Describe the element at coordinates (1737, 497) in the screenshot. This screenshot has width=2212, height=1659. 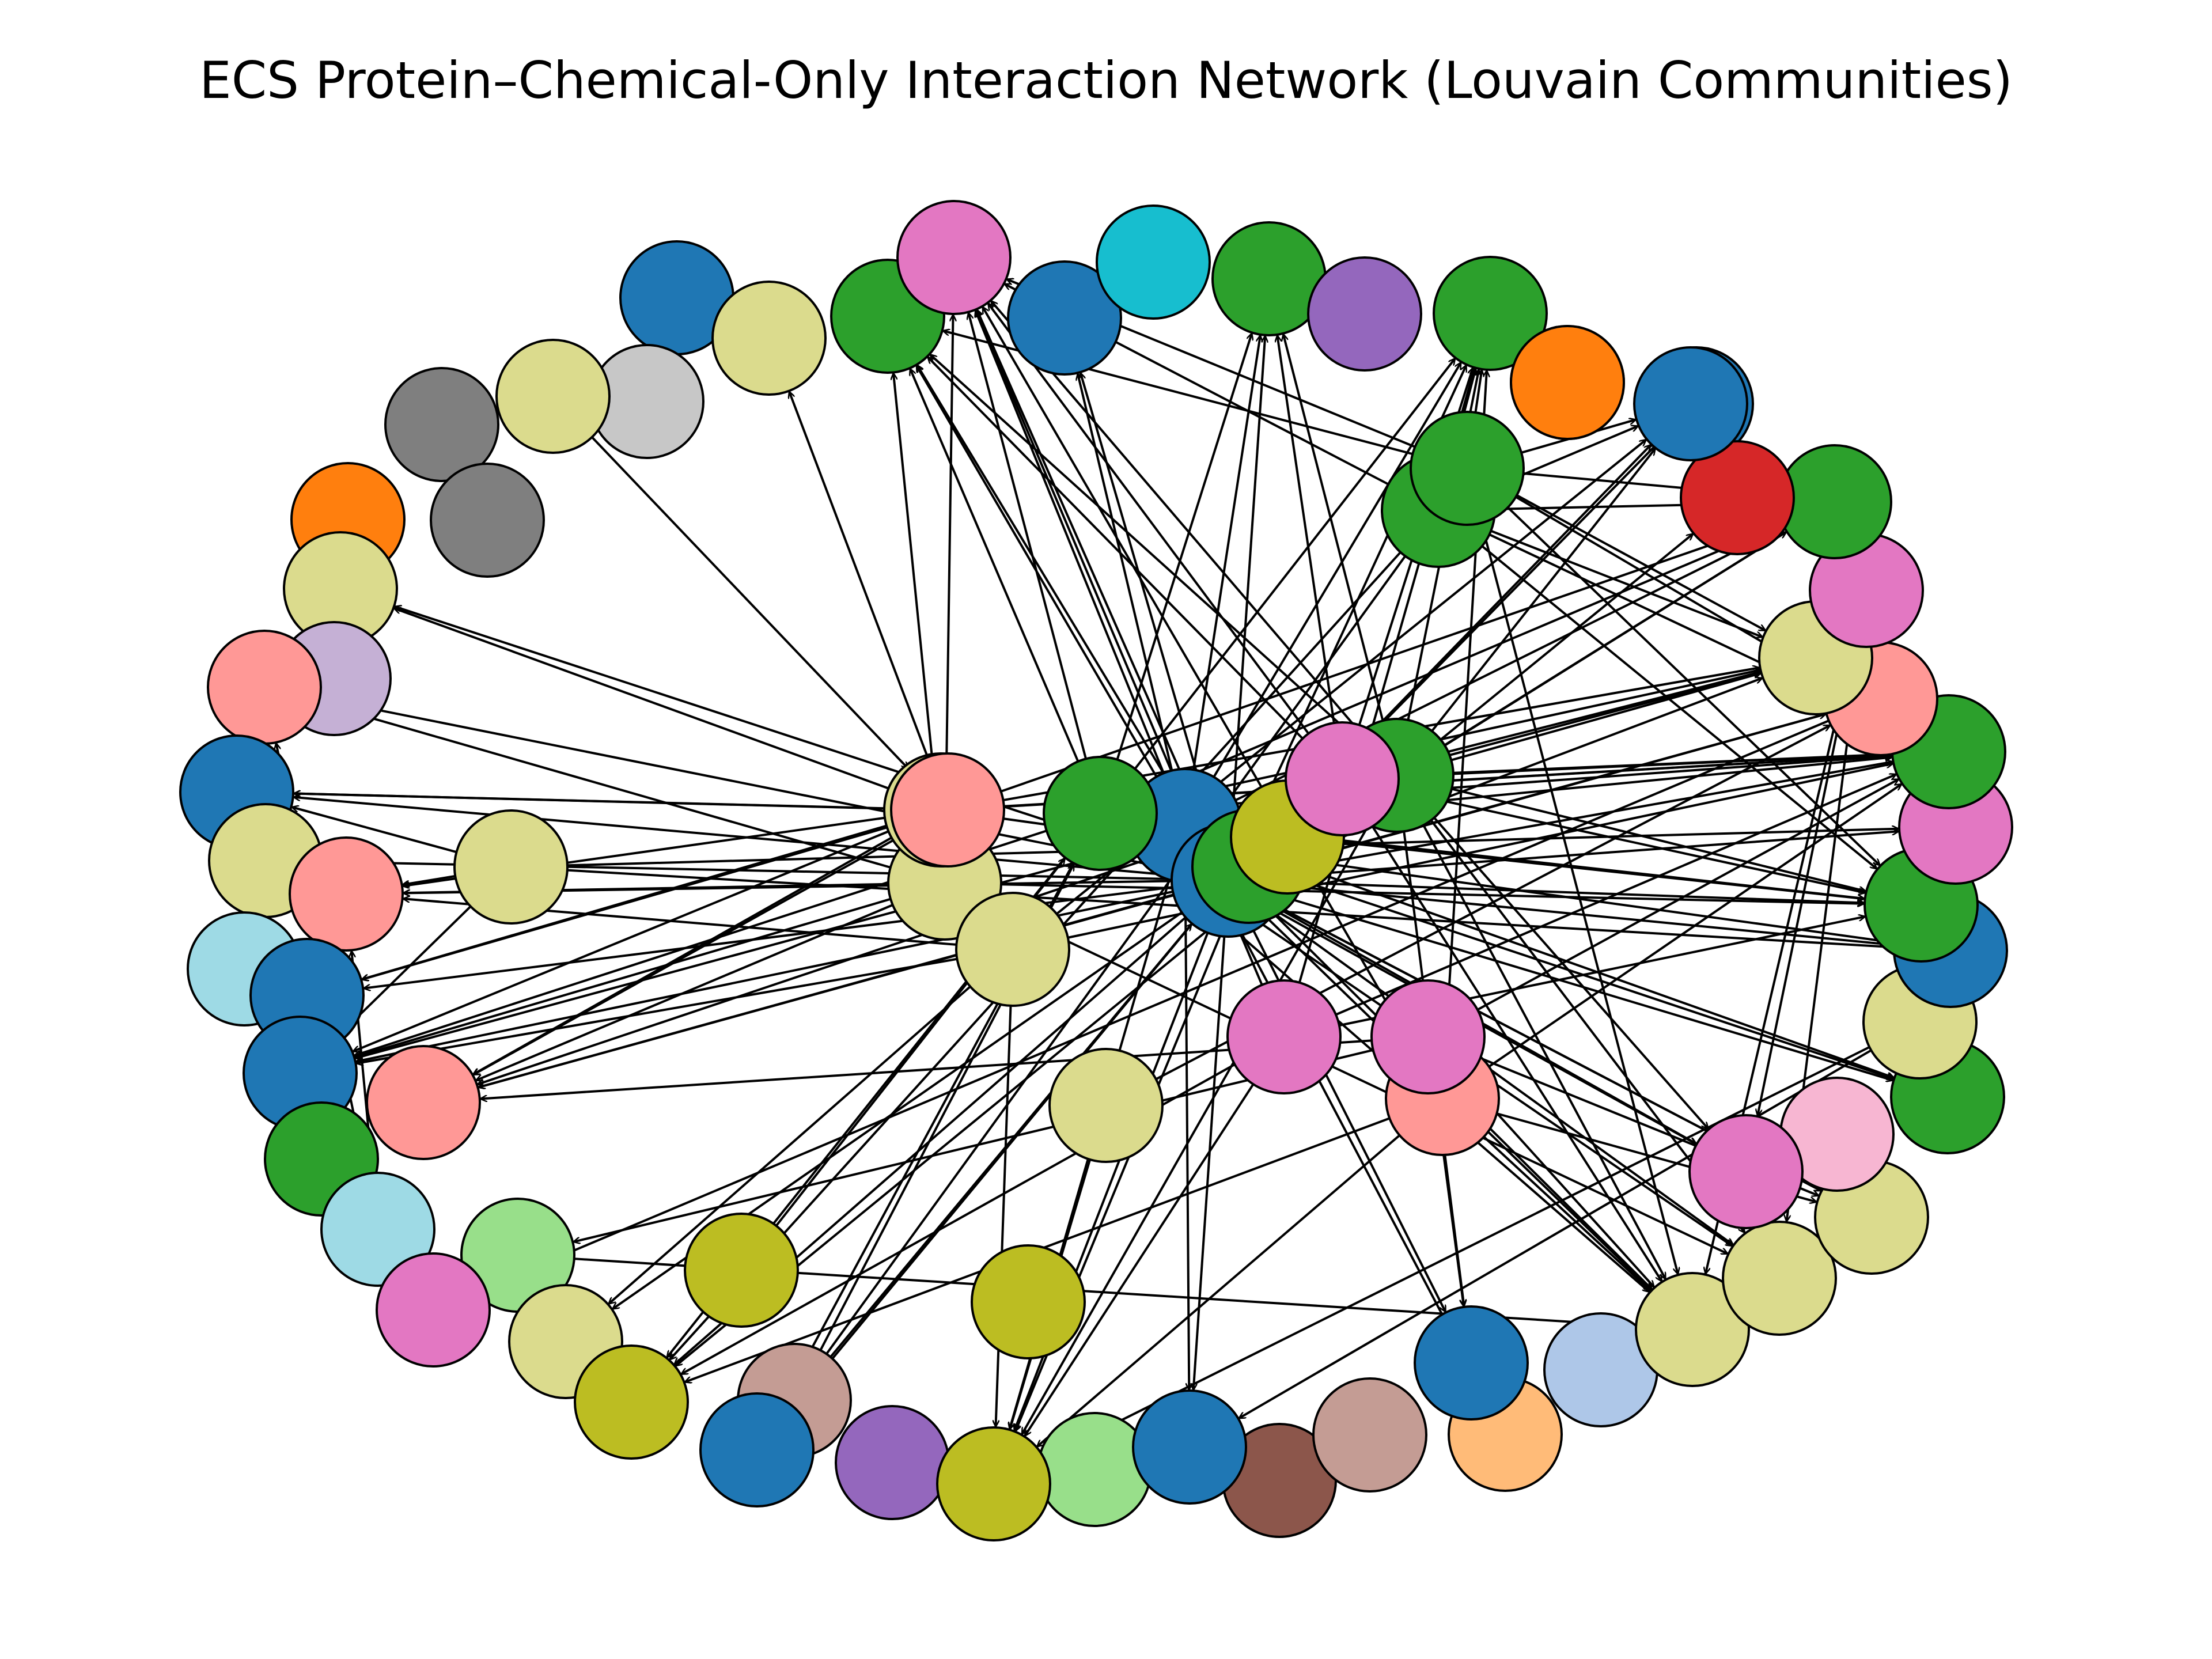
I see `node-n59` at that location.